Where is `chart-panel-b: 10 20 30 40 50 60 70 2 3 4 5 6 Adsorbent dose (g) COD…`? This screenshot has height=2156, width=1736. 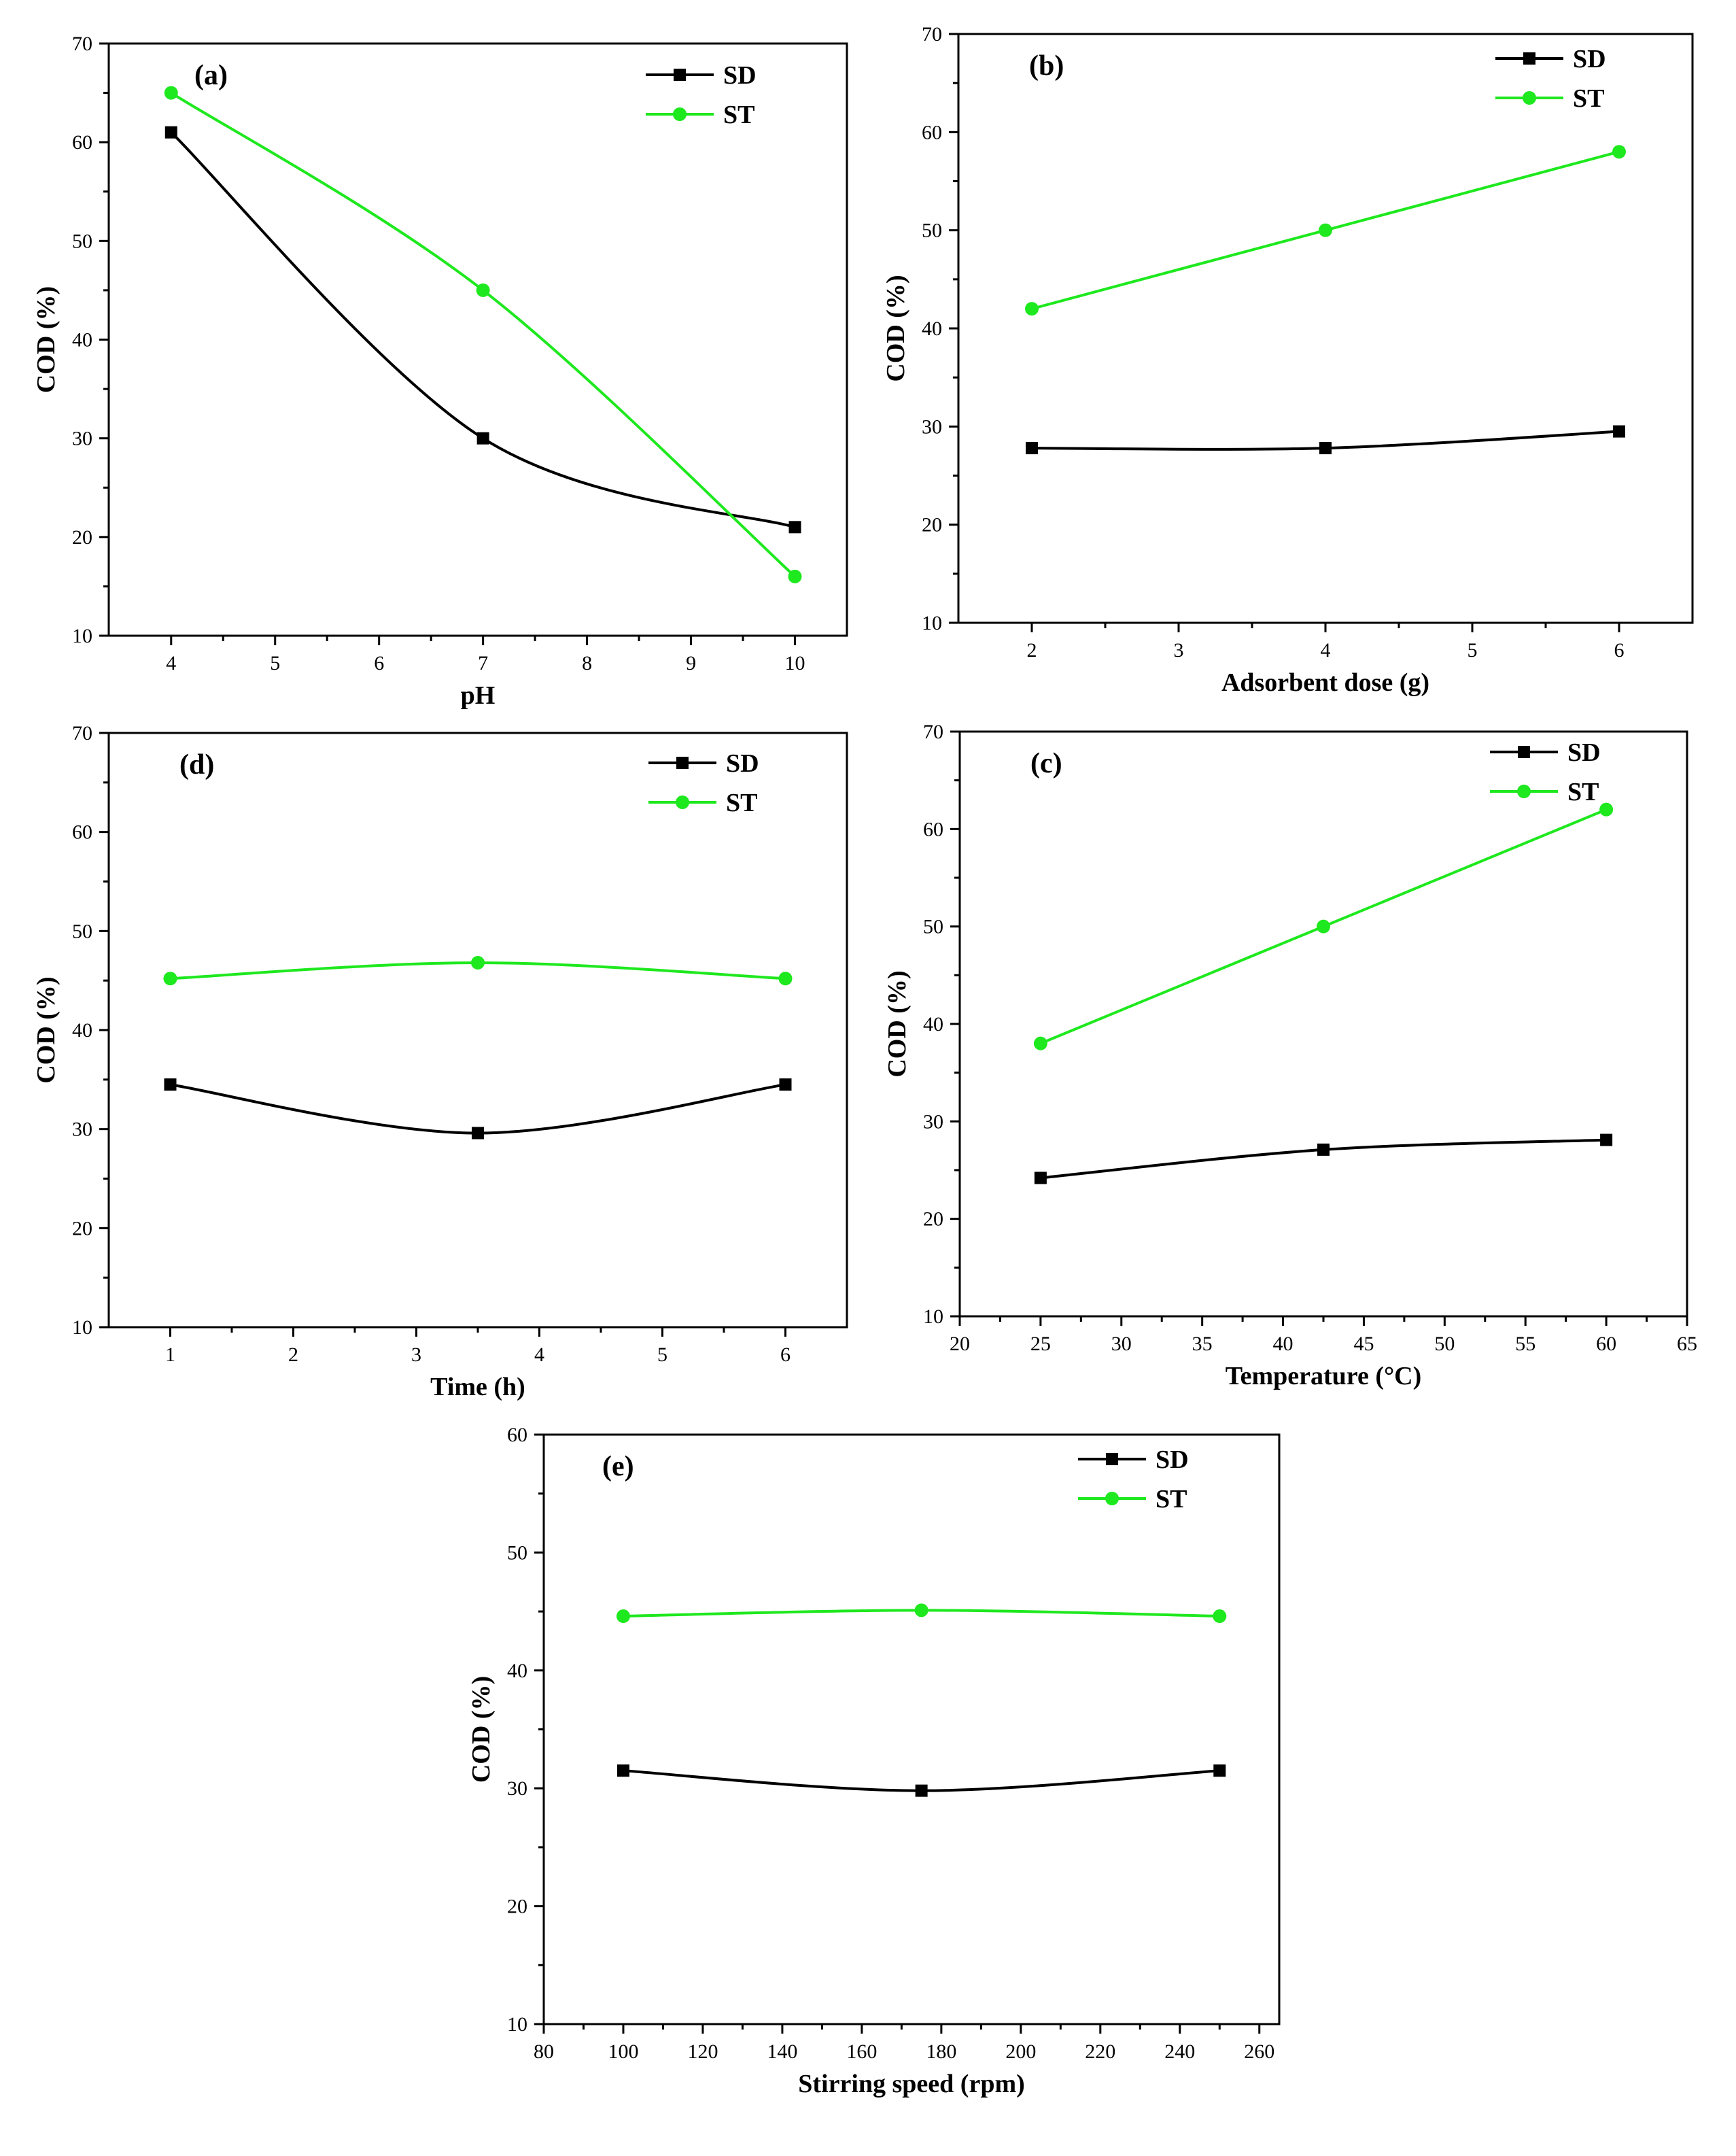
chart-panel-b: 10 20 30 40 50 60 70 2 3 4 5 6 Adsorbent dose (g) COD… is located at coordinates (1288, 360).